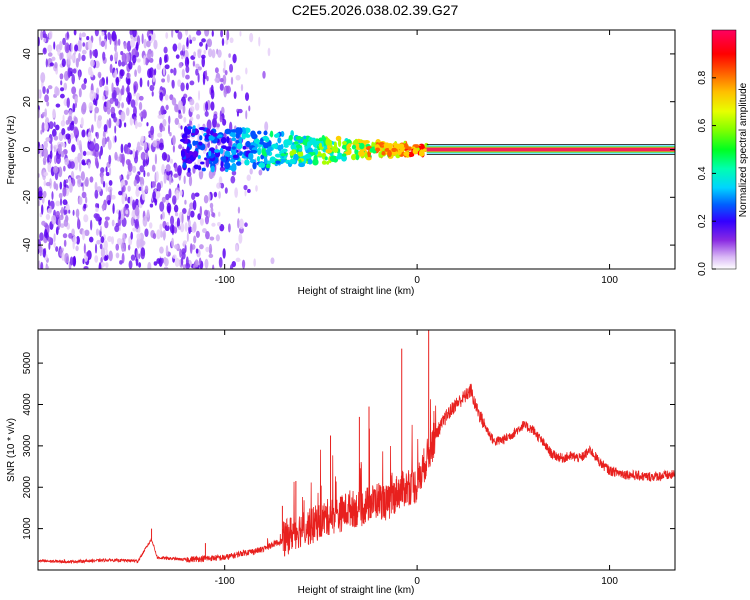 The width and height of the screenshot is (750, 600). Describe the element at coordinates (702, 221) in the screenshot. I see `colorbar-tick-label: 0.2` at that location.